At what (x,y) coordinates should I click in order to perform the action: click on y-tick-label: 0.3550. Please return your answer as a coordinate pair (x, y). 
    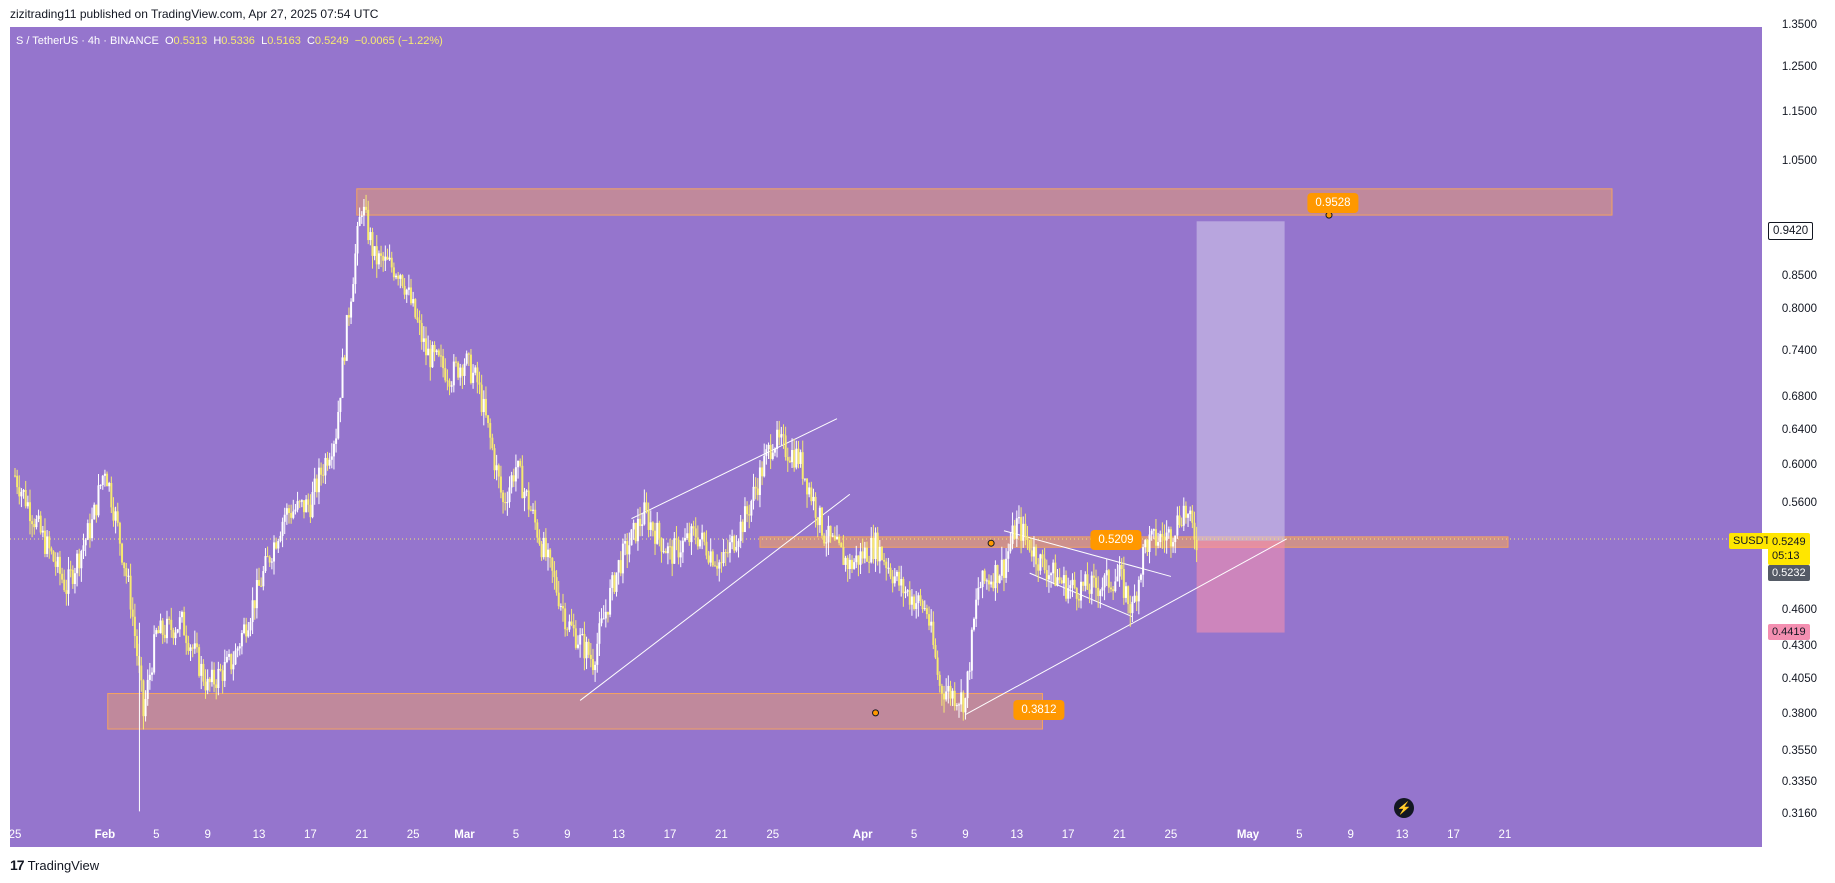
    Looking at the image, I should click on (1799, 750).